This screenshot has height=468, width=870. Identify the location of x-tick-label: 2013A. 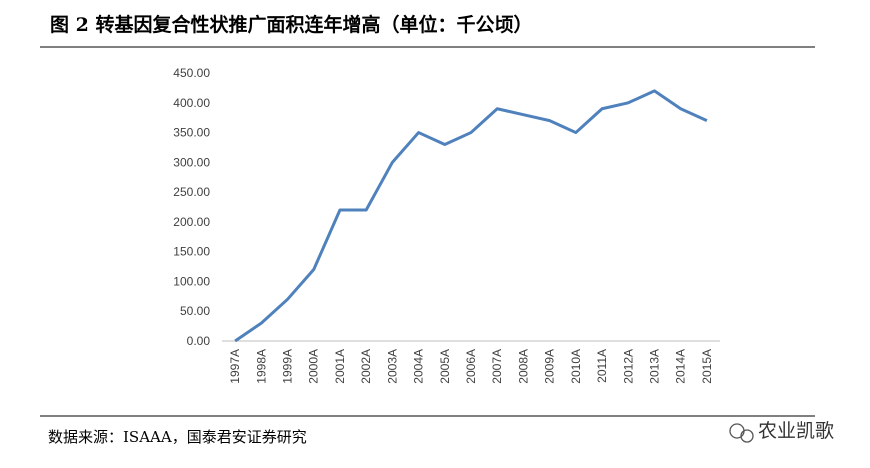
(654, 366).